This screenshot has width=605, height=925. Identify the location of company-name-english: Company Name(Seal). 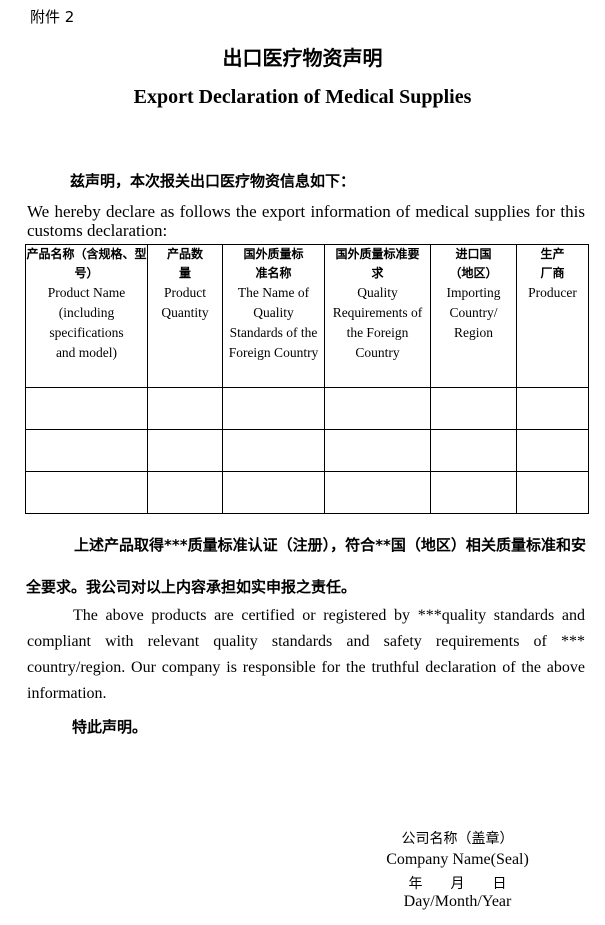
(457, 859).